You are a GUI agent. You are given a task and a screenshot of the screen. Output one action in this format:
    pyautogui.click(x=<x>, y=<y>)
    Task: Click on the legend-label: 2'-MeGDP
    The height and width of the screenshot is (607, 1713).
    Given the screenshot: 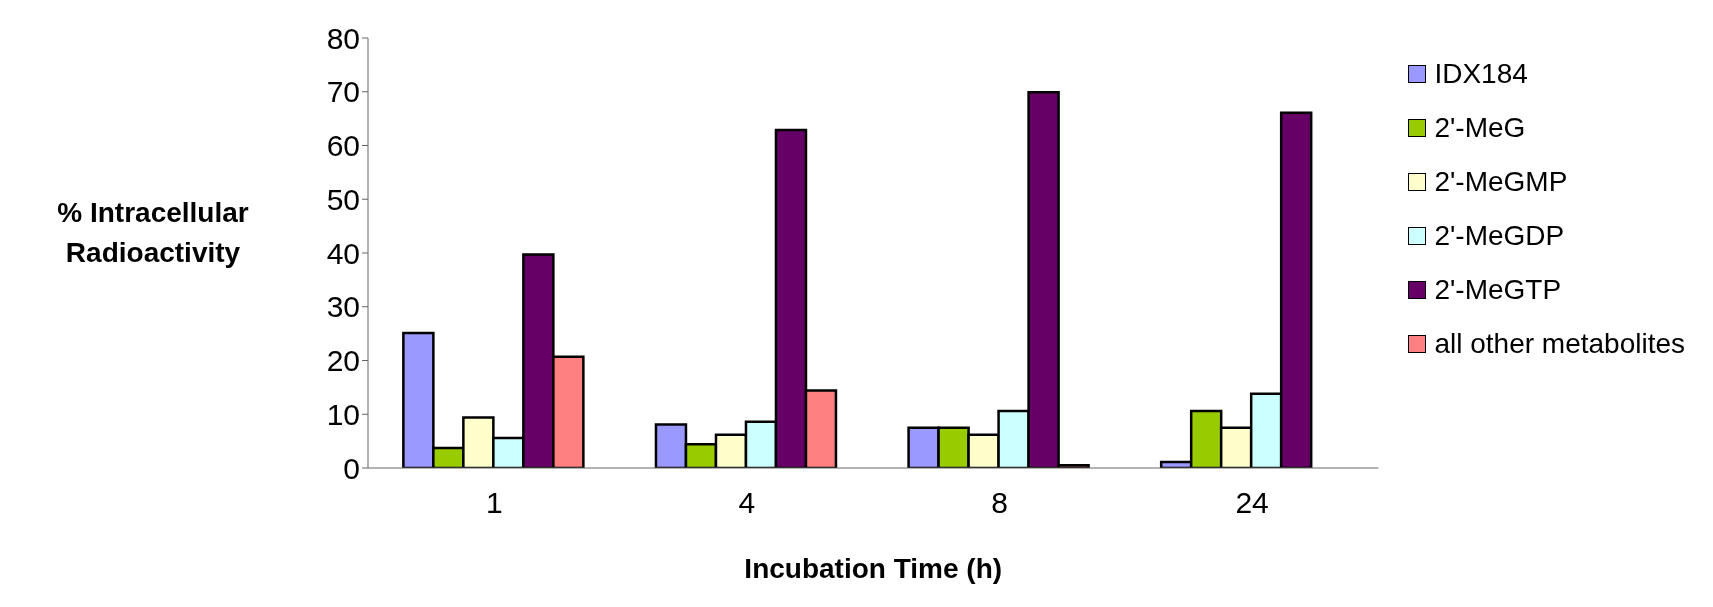 What is the action you would take?
    pyautogui.click(x=1499, y=236)
    